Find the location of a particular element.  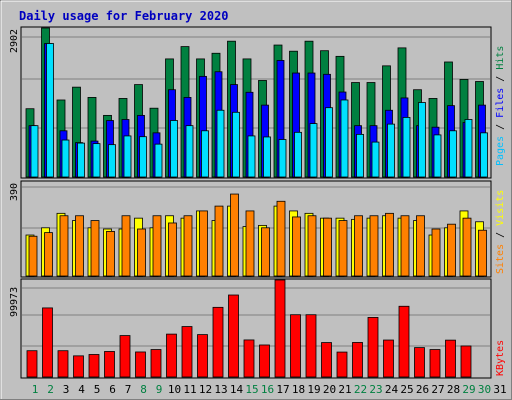

bottom-max-label: 99973 is located at coordinates (14, 302).